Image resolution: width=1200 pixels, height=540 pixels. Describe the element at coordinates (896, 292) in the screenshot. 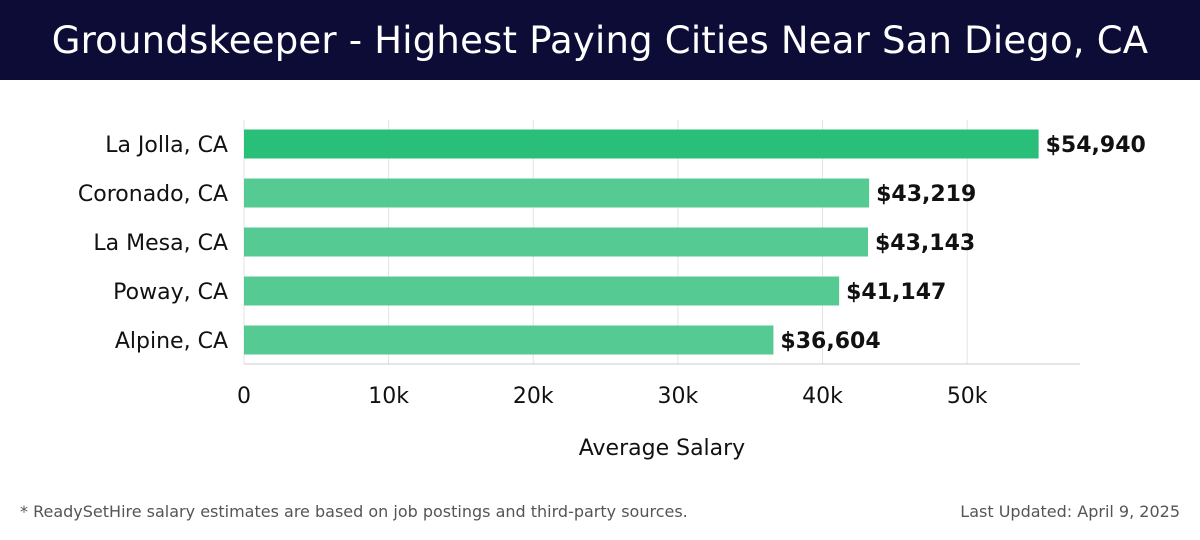

I see `value-label: $41,147` at that location.